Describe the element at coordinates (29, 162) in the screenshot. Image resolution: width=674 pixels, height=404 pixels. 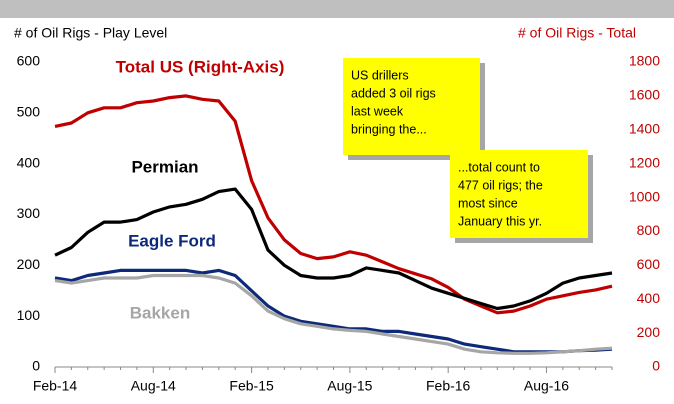
I see `y-tick-label: 400` at that location.